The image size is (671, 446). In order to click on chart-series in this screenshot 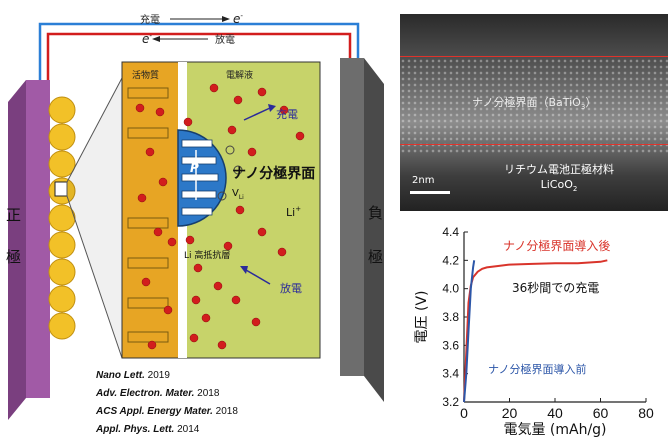, I will do `click(535, 331)`.